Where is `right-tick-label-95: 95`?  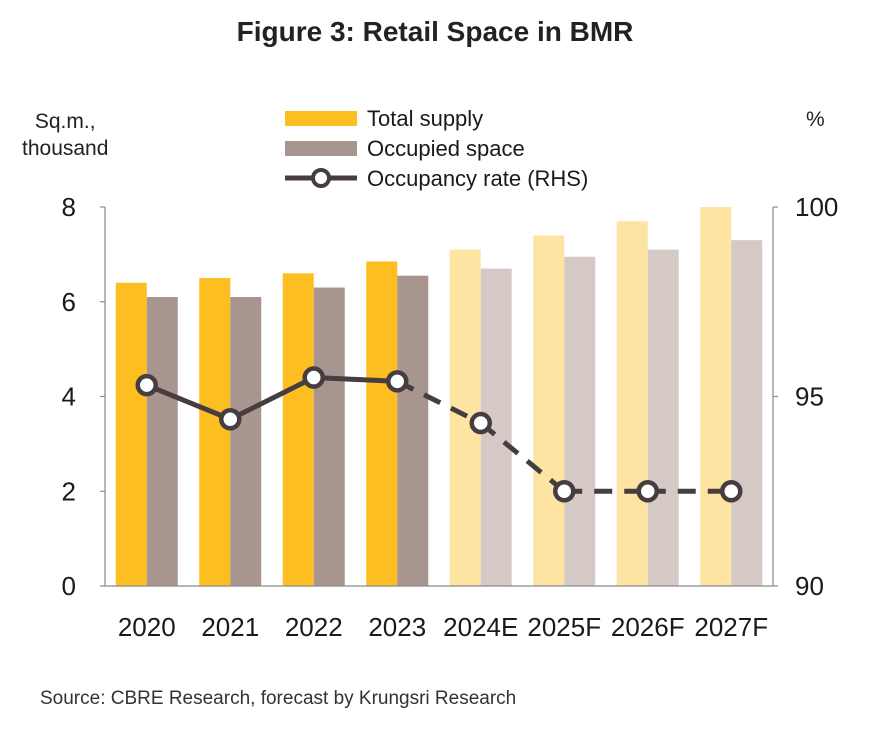
right-tick-label-95: 95 is located at coordinates (809, 397).